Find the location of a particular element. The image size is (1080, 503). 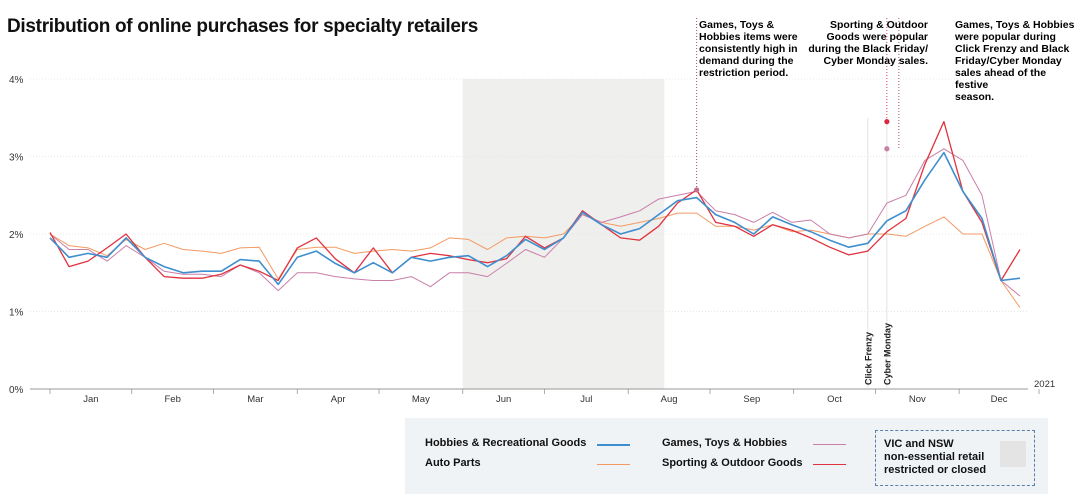

annotation-line: Goods were popular is located at coordinates (877, 37).